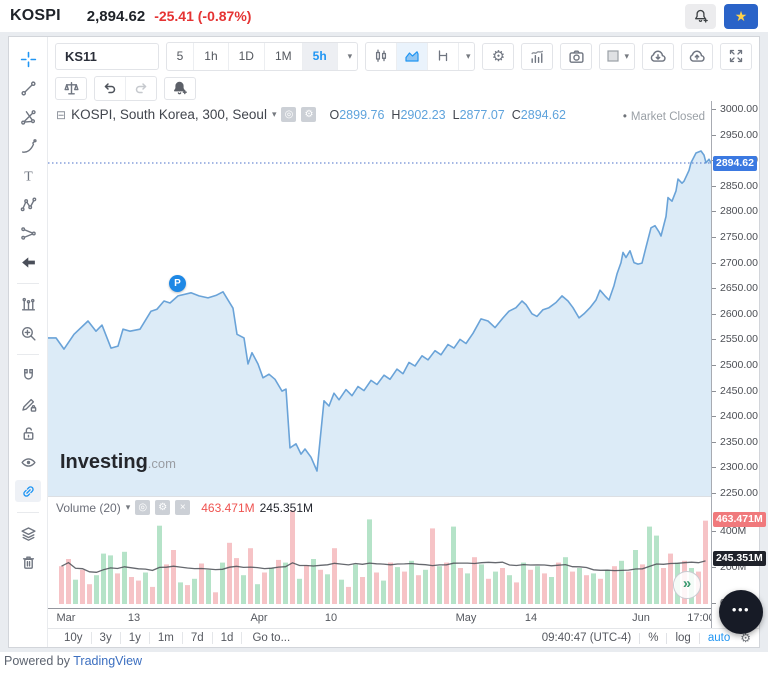 Image resolution: width=768 pixels, height=673 pixels. Describe the element at coordinates (110, 88) in the screenshot. I see `undo-button` at that location.